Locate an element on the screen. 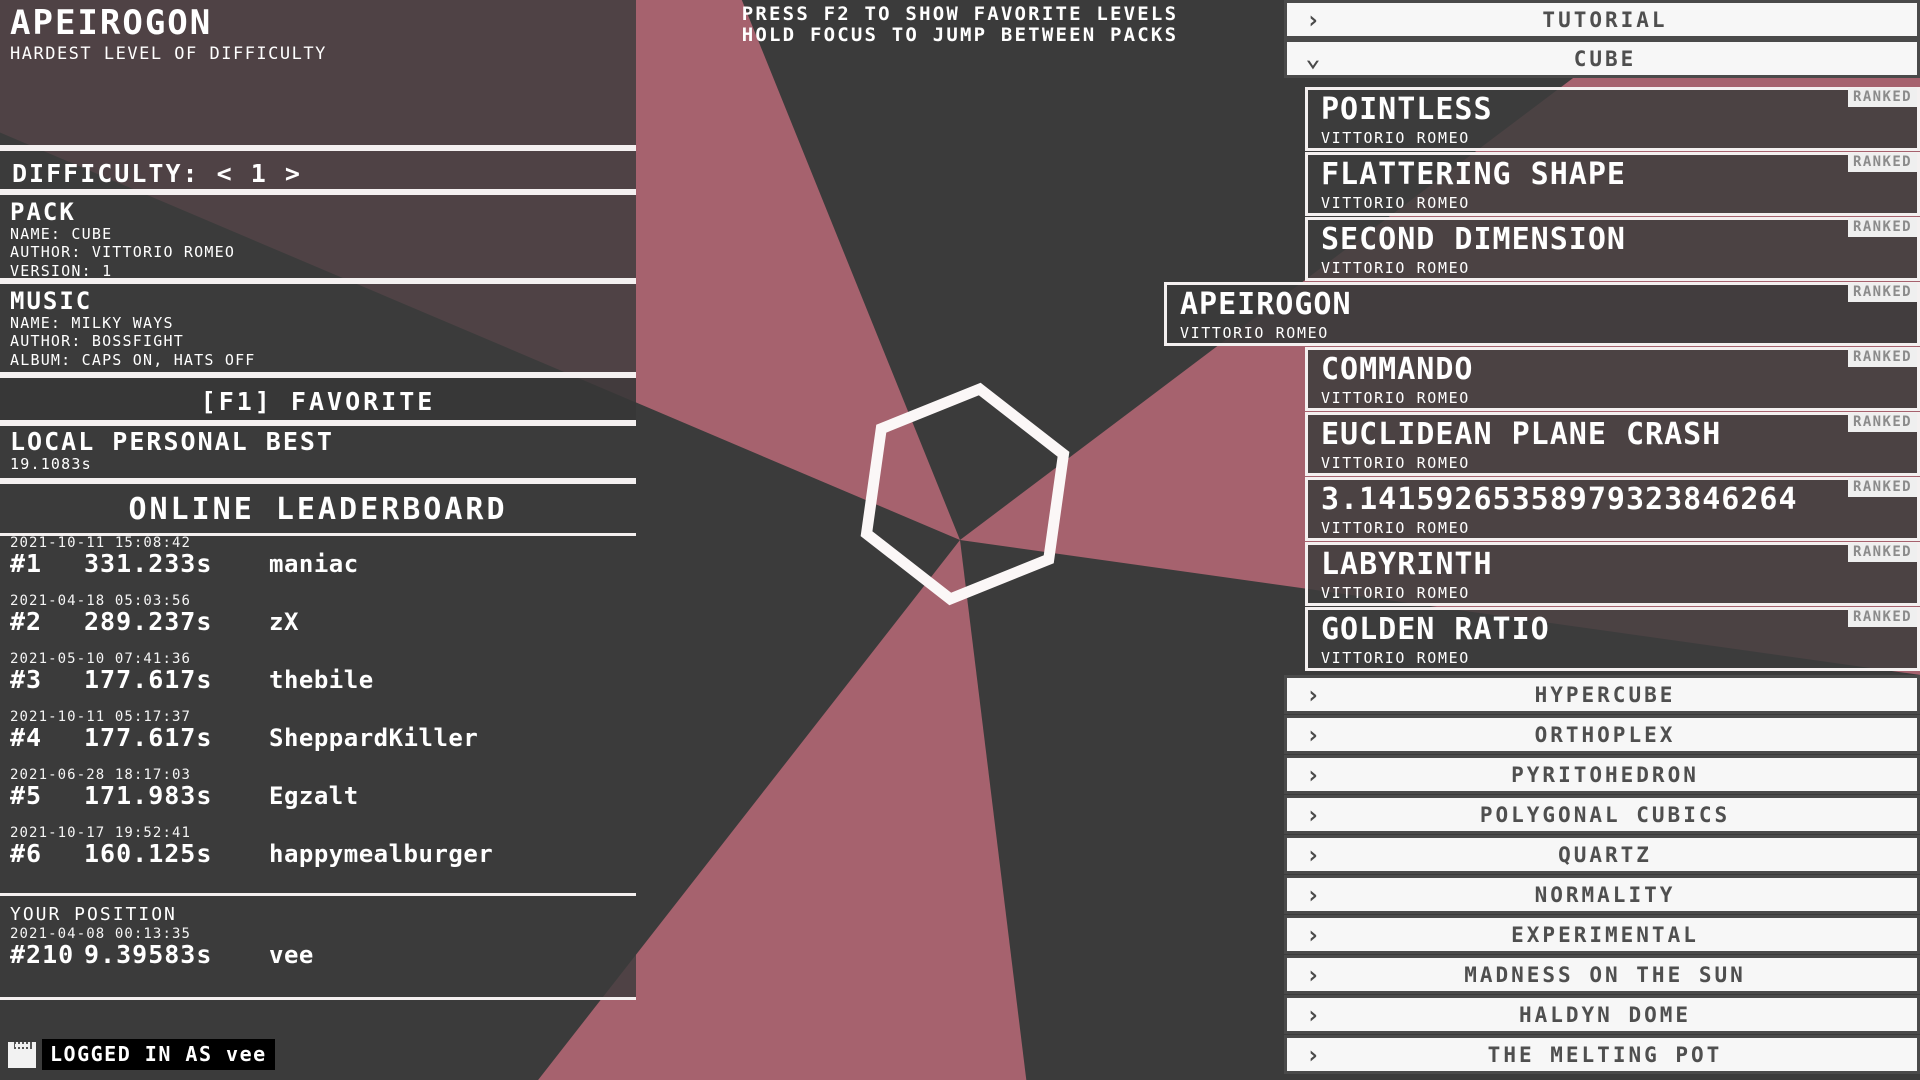  pack-name: NAME: CUBE is located at coordinates (61, 234).